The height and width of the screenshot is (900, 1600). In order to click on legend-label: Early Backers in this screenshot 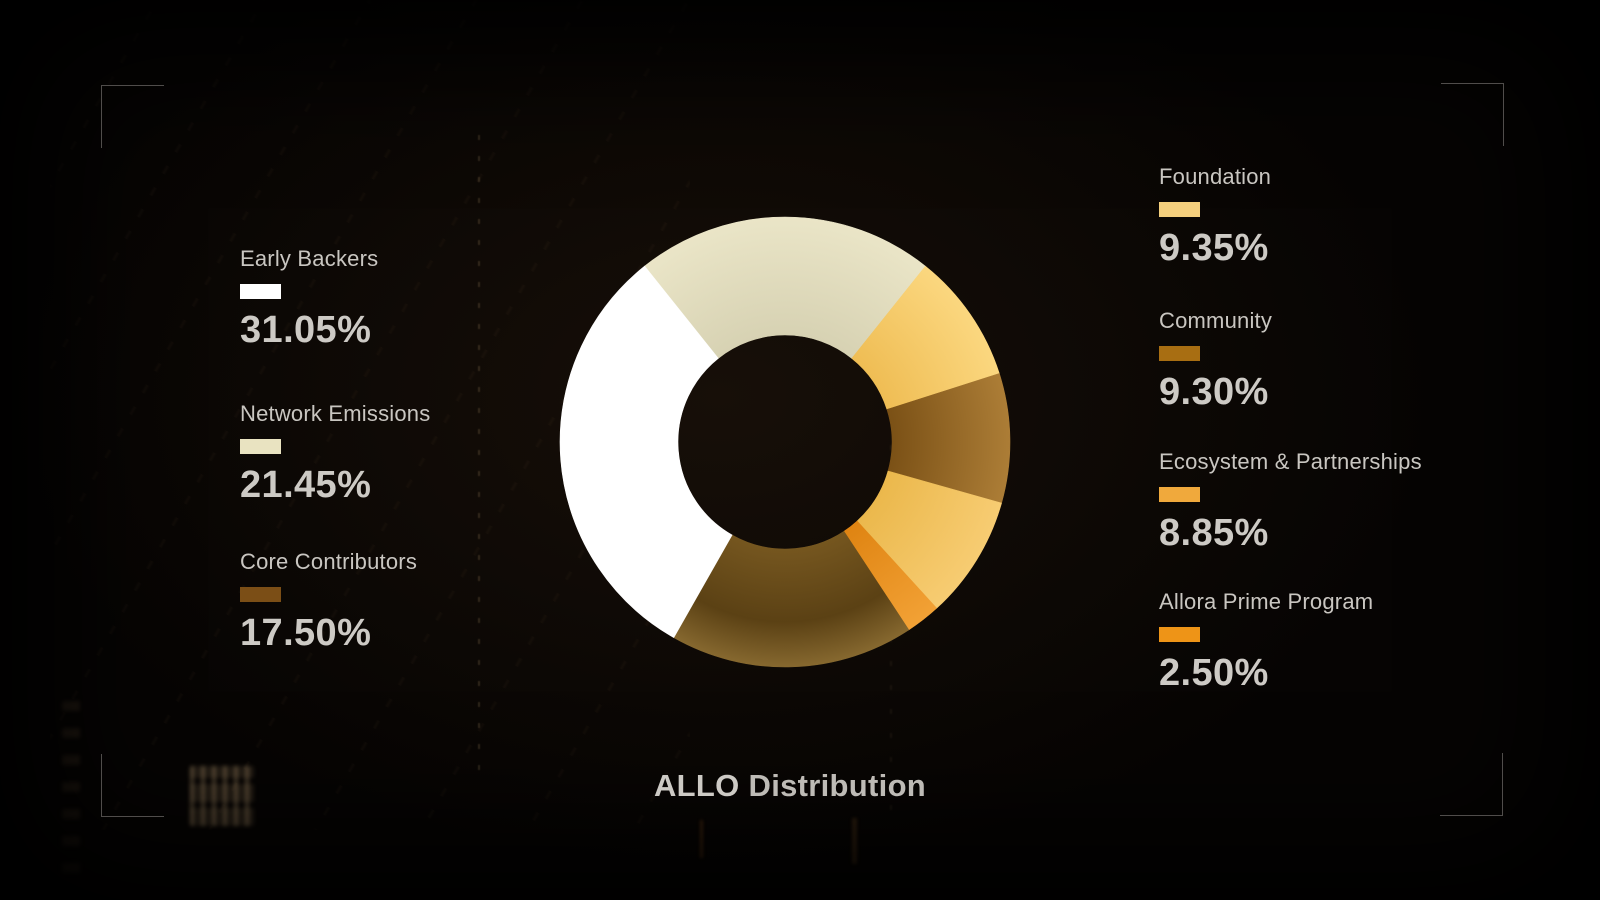, I will do `click(309, 258)`.